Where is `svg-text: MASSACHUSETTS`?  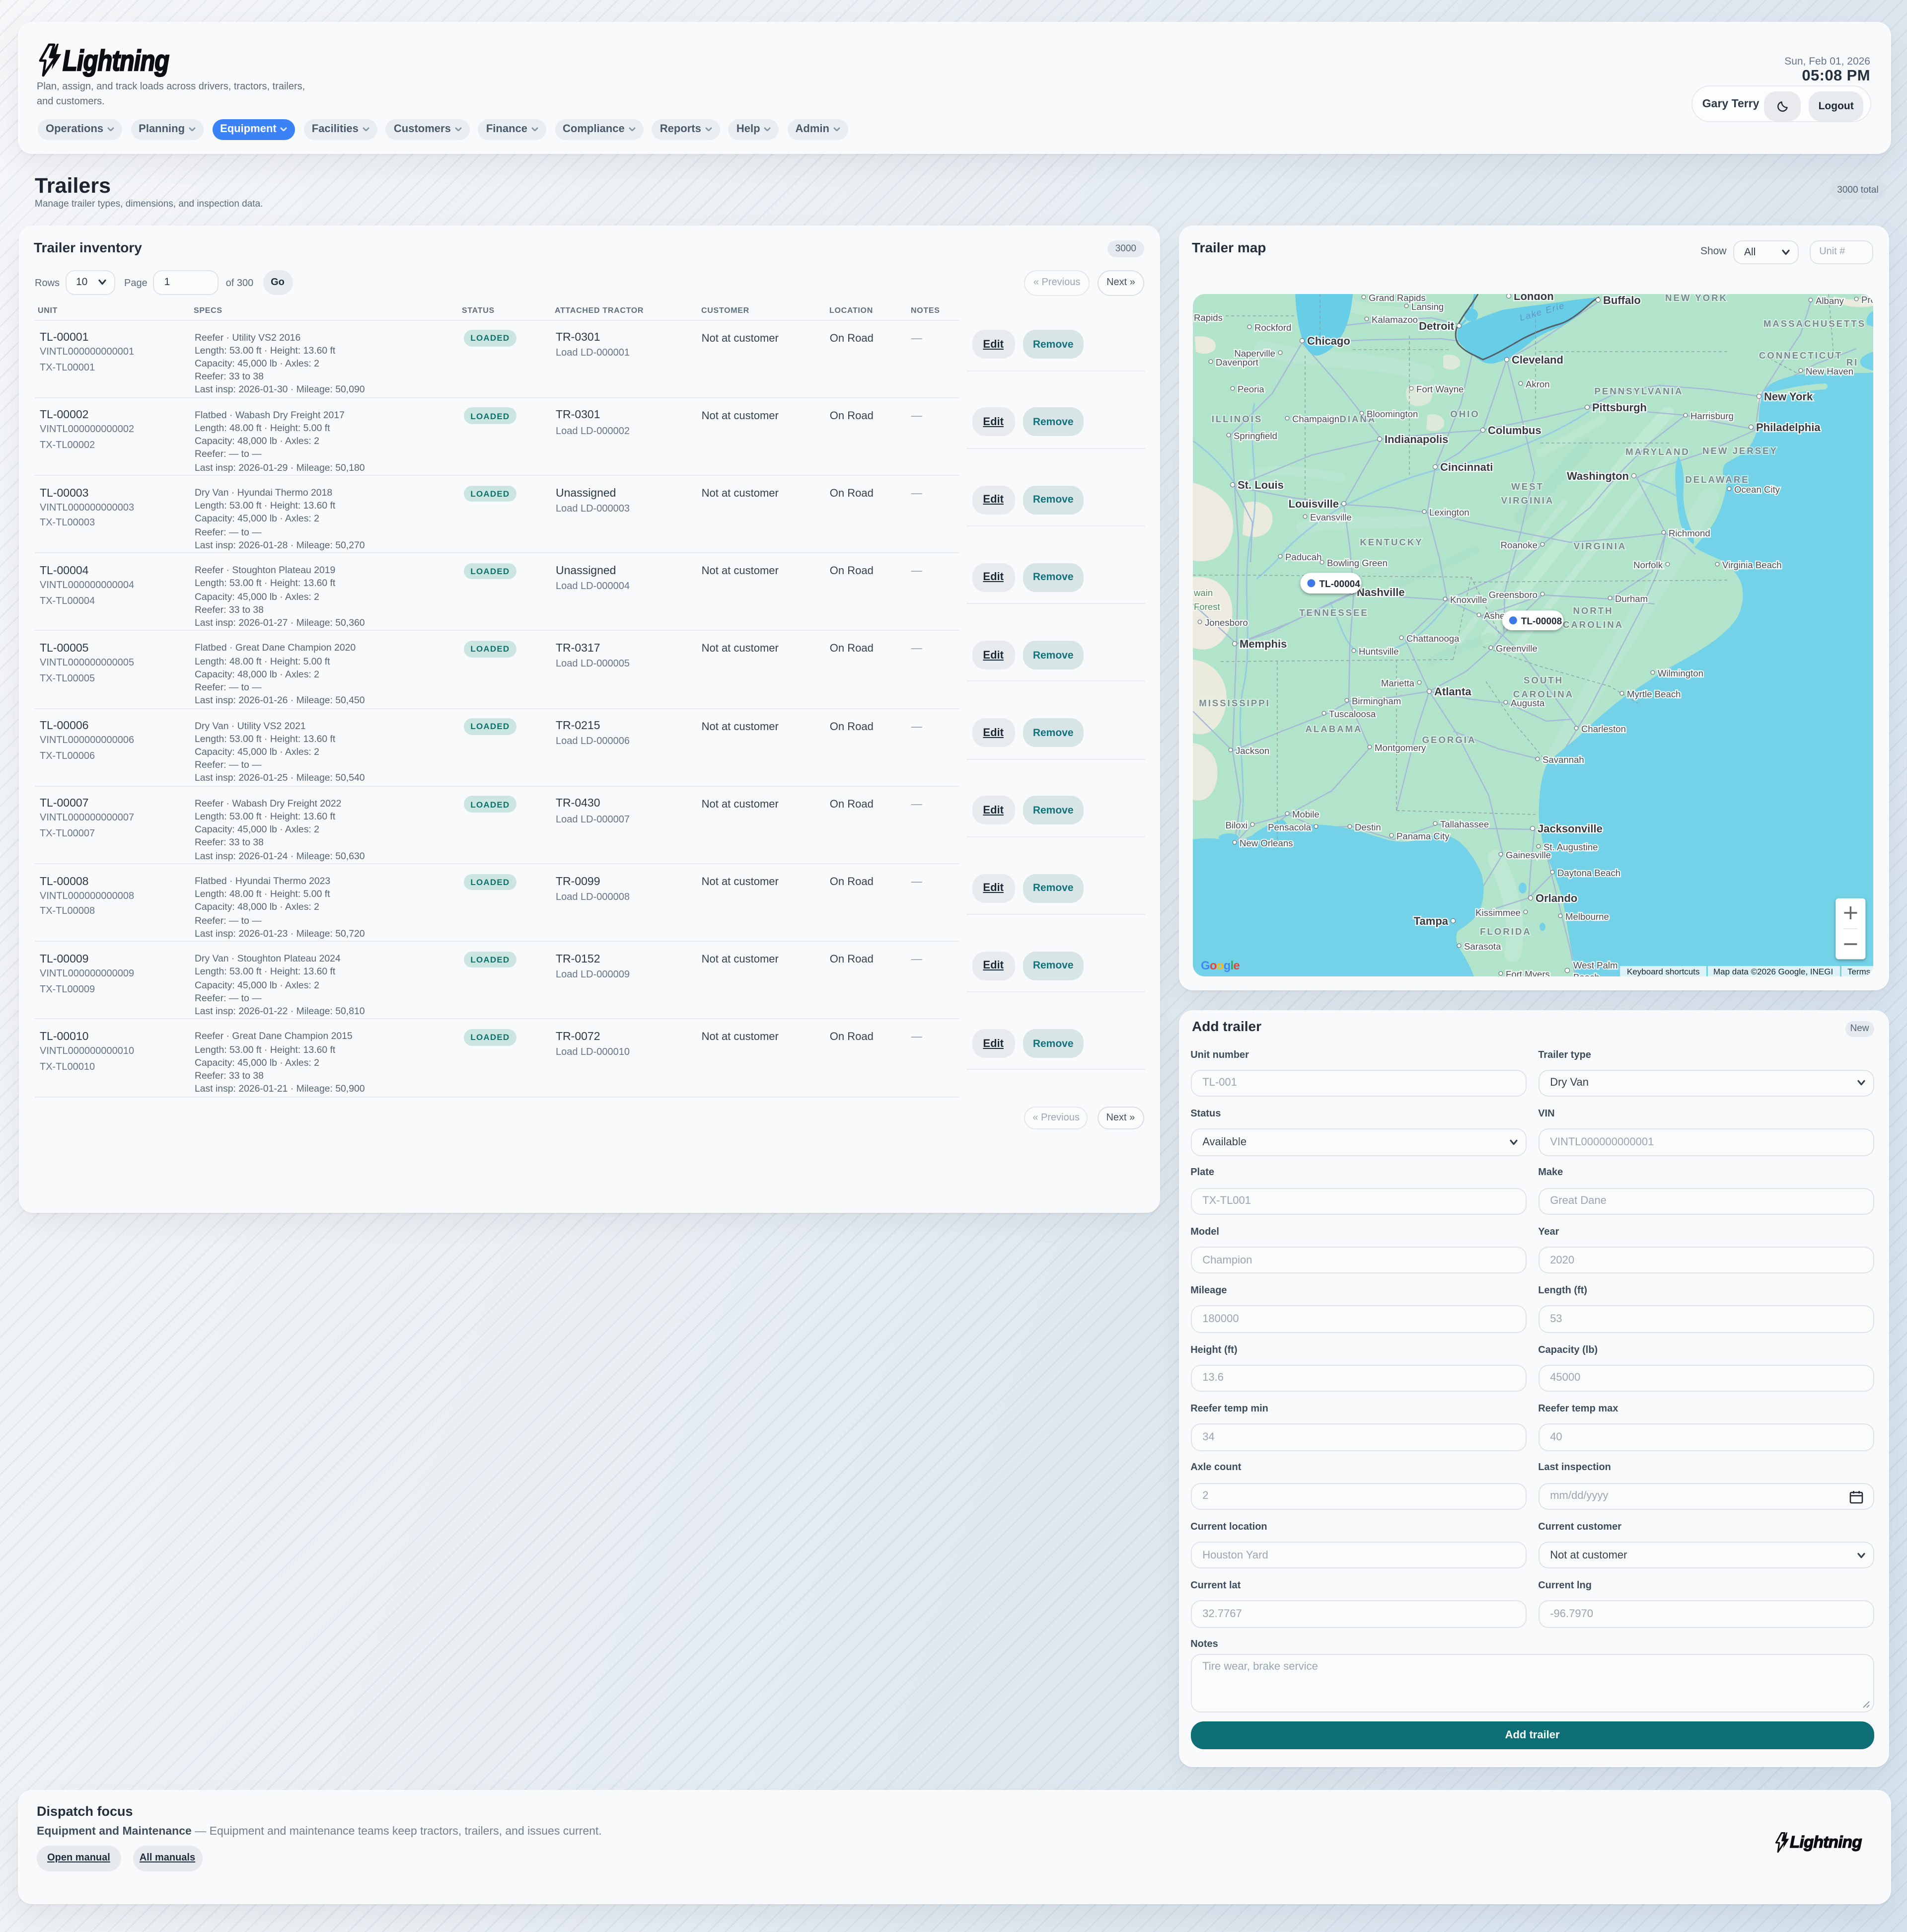
svg-text: MASSACHUSETTS is located at coordinates (1814, 323).